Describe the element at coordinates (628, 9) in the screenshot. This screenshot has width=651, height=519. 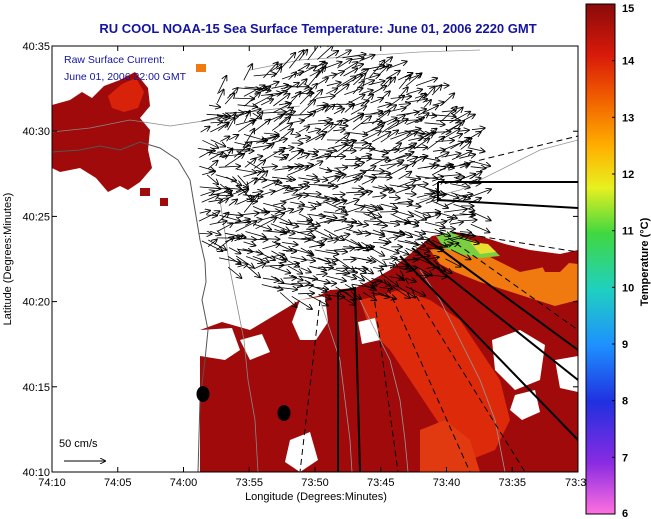
I see `colorbar-tick-label: 15` at that location.